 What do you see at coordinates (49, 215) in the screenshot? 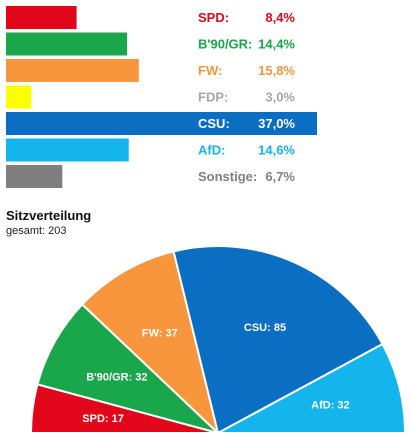
I see `seat-distribution-title: Sitzverteilung` at bounding box center [49, 215].